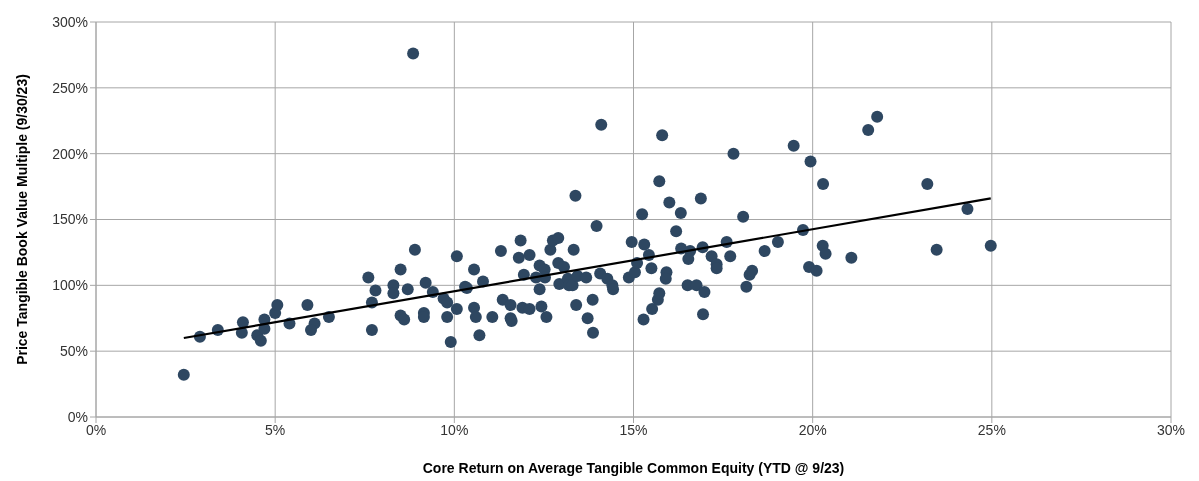 The height and width of the screenshot is (481, 1199). What do you see at coordinates (454, 429) in the screenshot?
I see `x-tick-label: 10%` at bounding box center [454, 429].